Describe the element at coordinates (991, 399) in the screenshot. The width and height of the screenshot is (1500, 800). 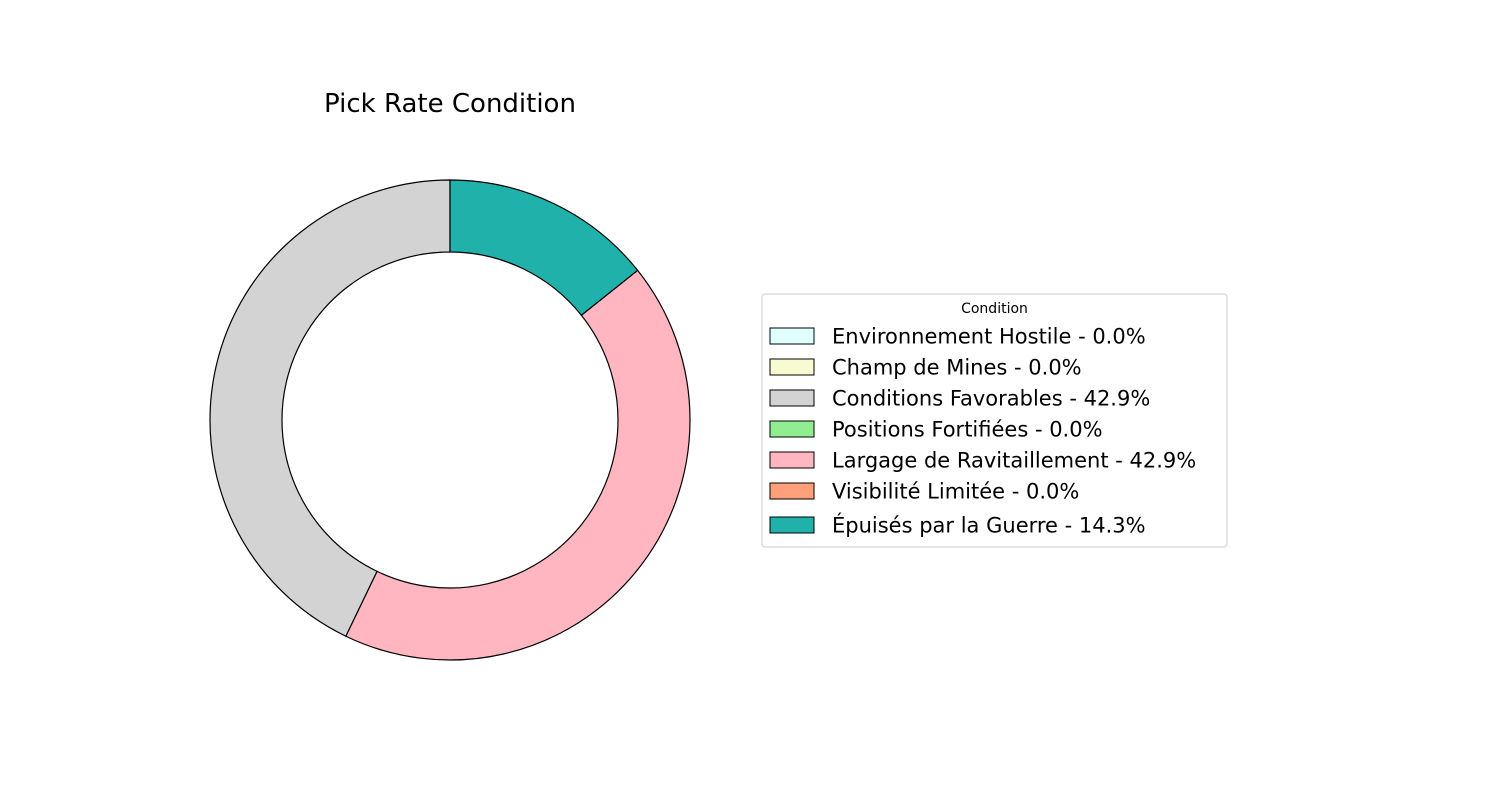
I see `legend-label-conditions-favorables: Conditions Favorables - 42.9%` at that location.